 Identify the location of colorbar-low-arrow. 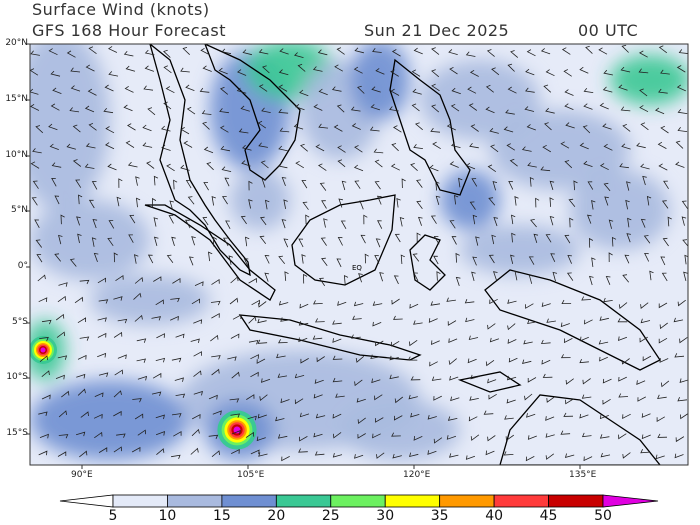
(86, 501).